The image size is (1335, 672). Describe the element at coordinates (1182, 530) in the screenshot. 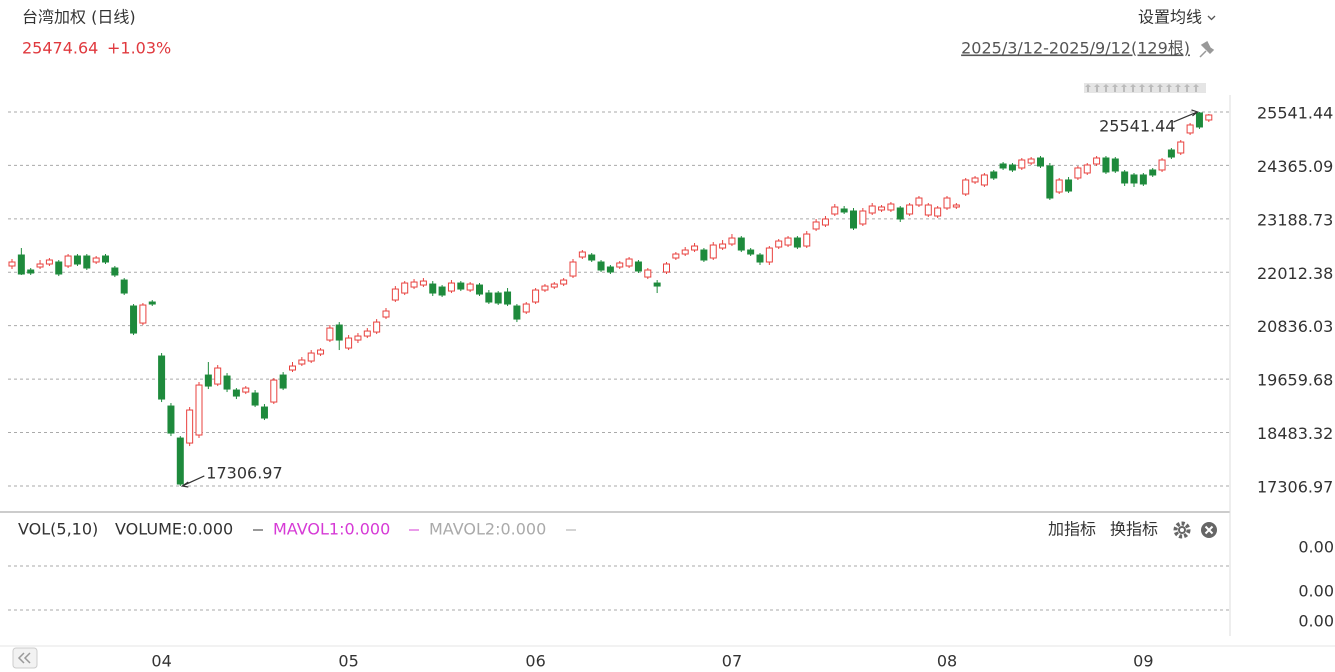

I see `settings-icon` at that location.